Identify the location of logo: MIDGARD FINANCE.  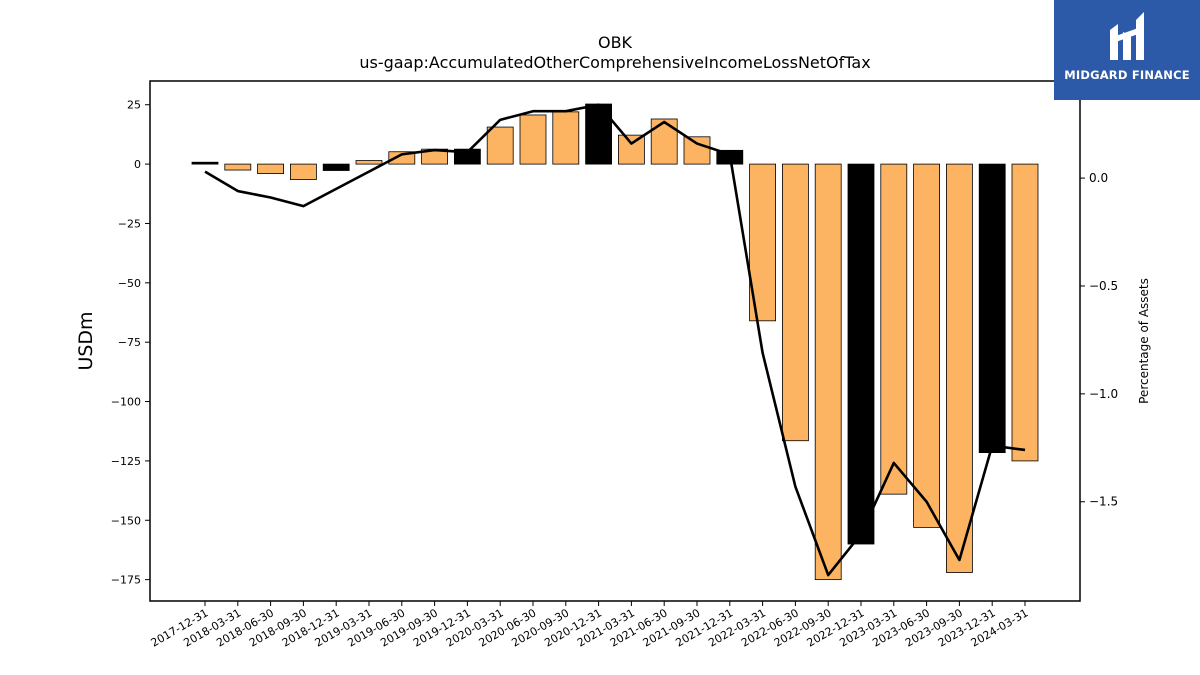
(1127, 50).